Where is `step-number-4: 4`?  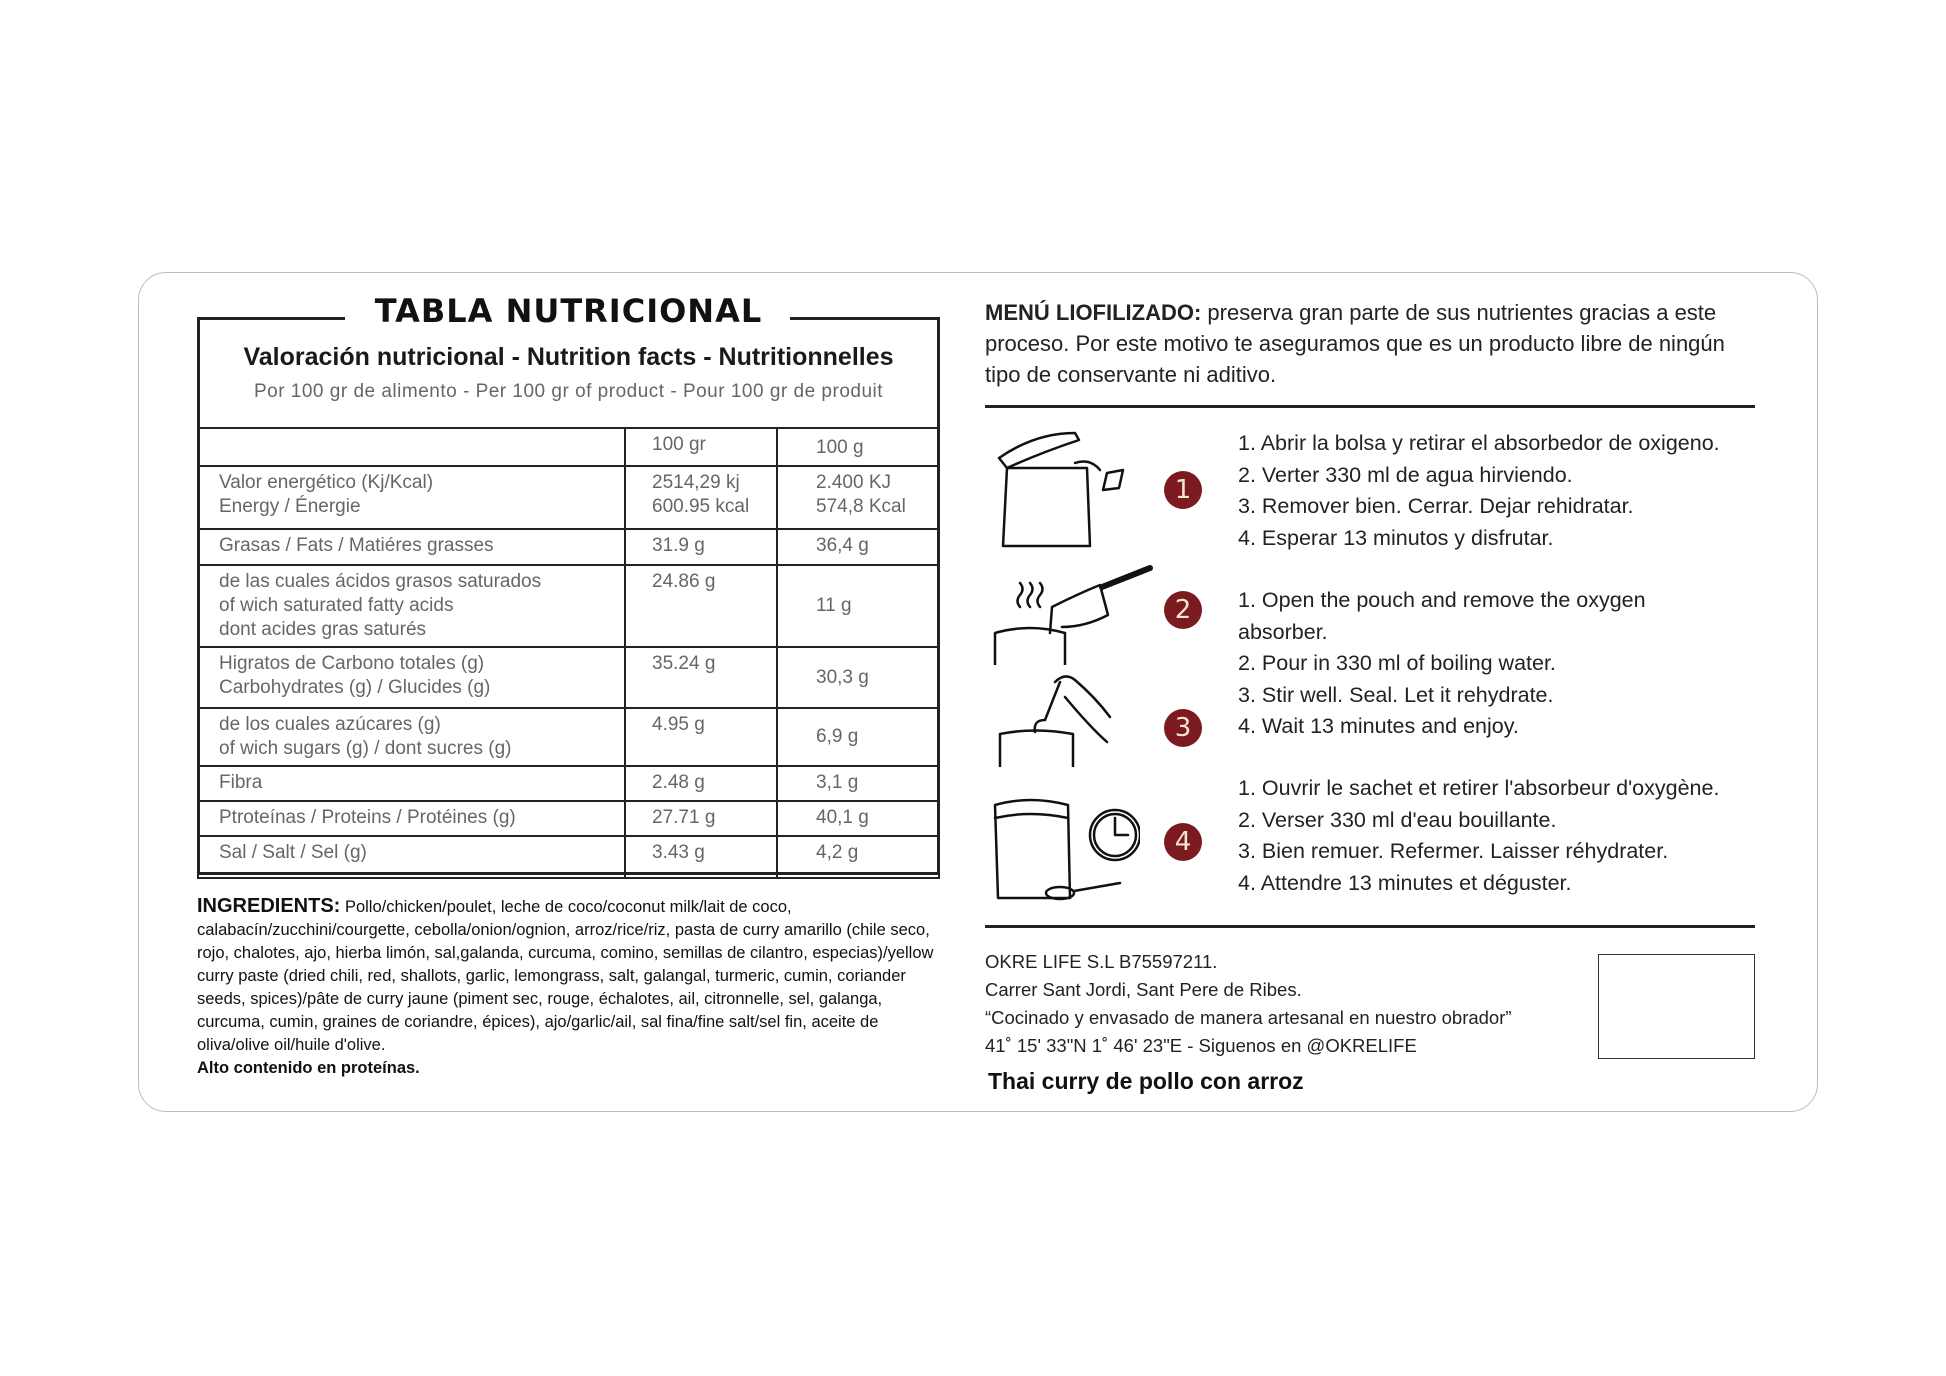
step-number-4: 4 is located at coordinates (1183, 842).